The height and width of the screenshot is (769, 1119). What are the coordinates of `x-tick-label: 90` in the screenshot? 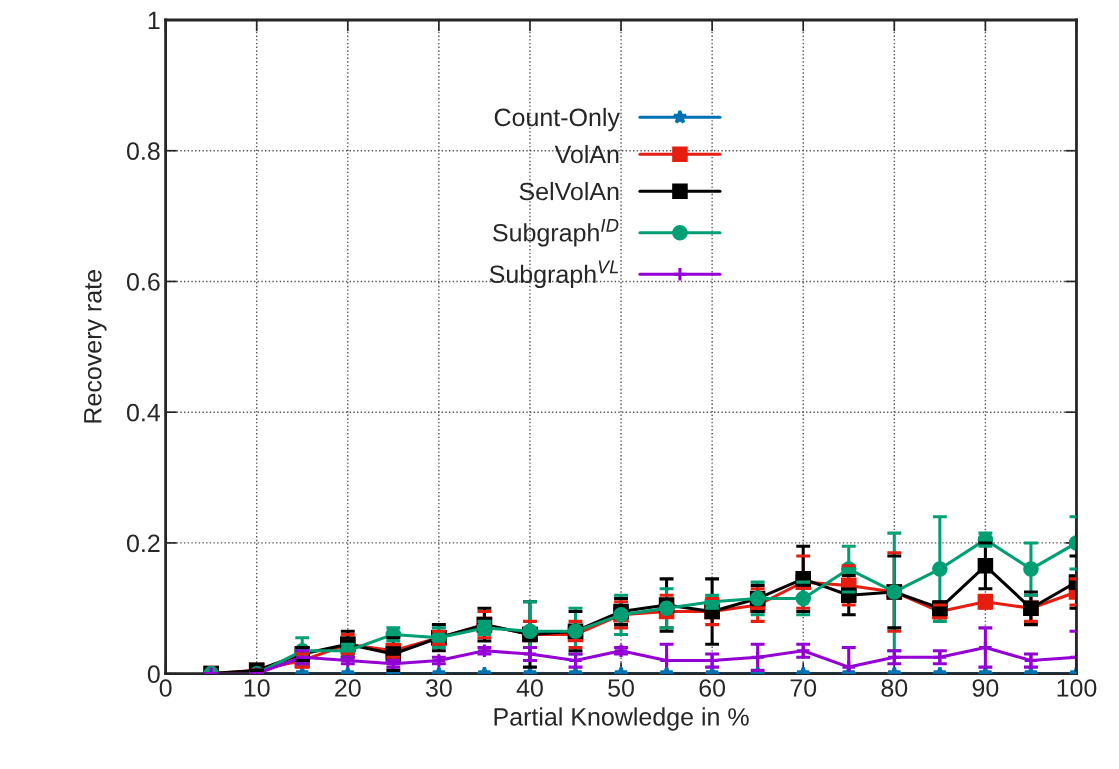 It's located at (985, 688).